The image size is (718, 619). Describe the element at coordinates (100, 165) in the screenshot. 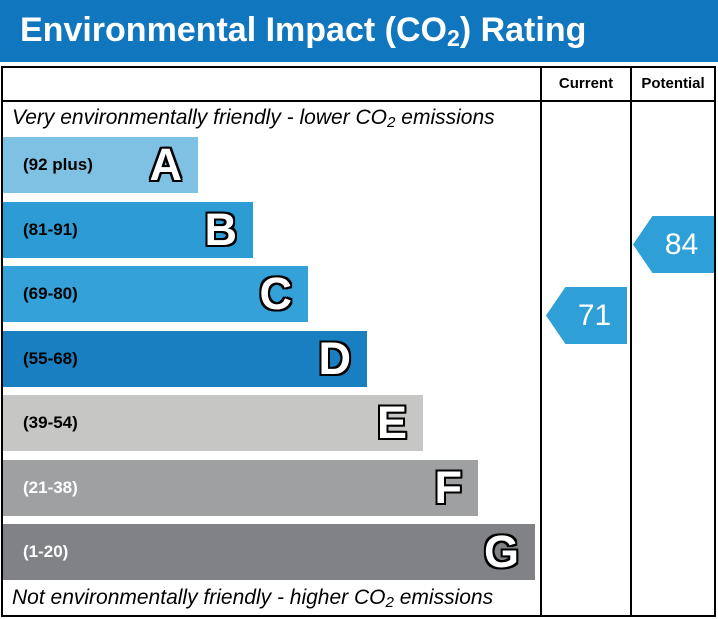

I see `rating-band: (92 plus) A` at that location.